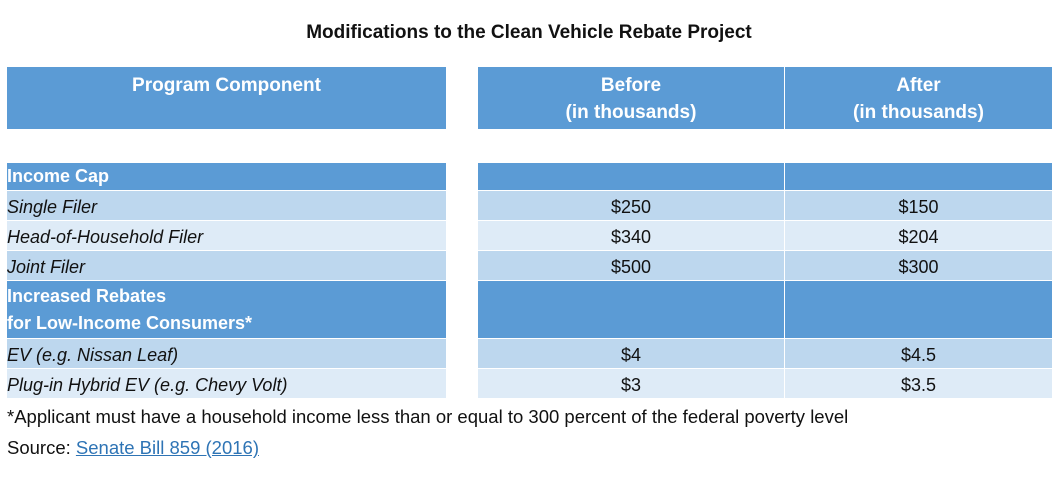  What do you see at coordinates (918, 112) in the screenshot?
I see `header-after-line2: (in thousands)` at bounding box center [918, 112].